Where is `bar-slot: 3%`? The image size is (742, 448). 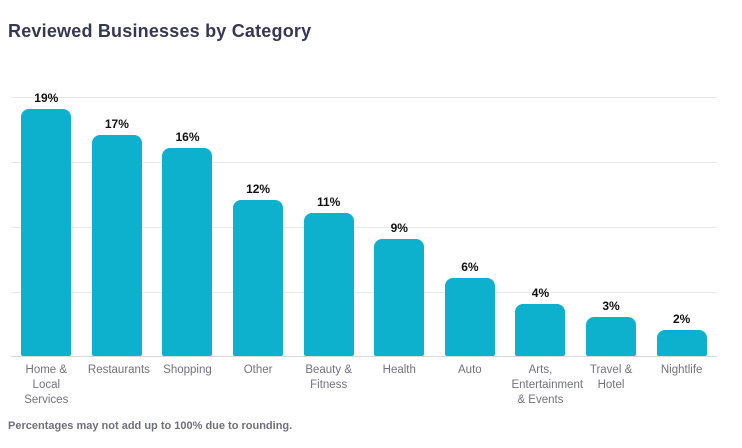
bar-slot: 3% is located at coordinates (611, 226).